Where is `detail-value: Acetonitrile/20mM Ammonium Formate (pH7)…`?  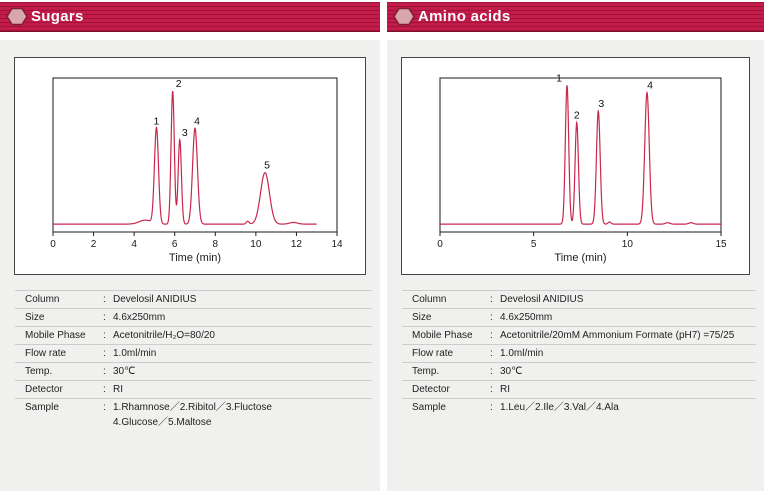
detail-value: Acetonitrile/20mM Ammonium Formate (pH7)… is located at coordinates (617, 335).